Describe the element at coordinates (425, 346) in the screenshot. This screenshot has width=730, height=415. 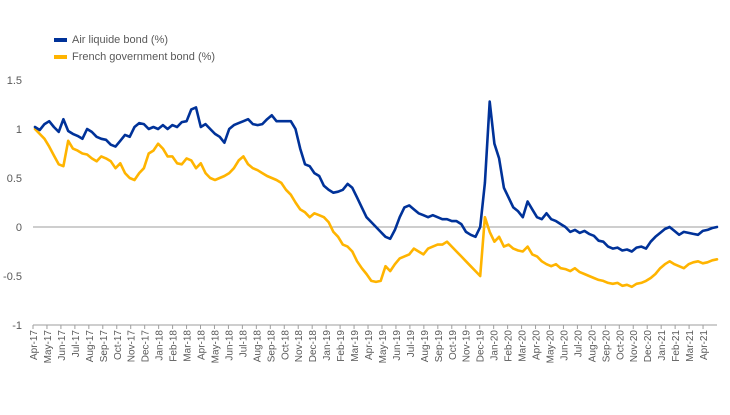
I see `x-tick-label: Aug-19` at that location.